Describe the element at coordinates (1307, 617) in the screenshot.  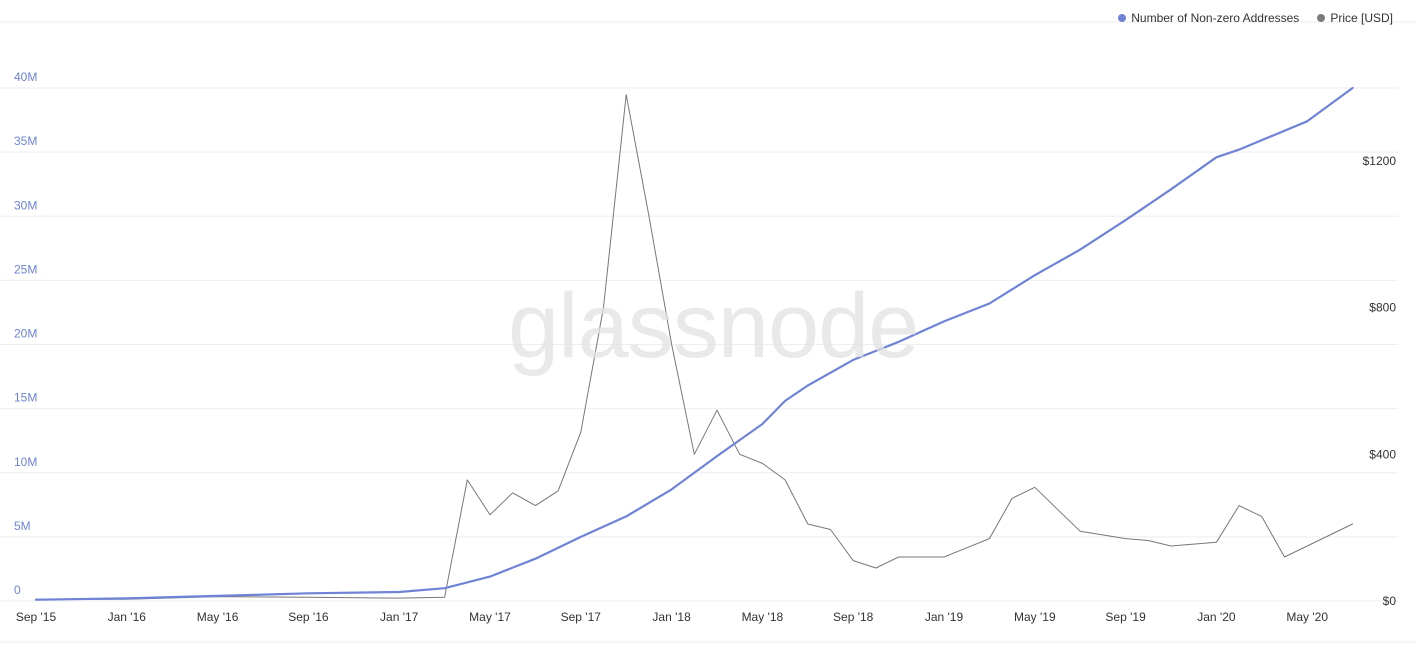
I see `x-tick-label: May '20` at that location.